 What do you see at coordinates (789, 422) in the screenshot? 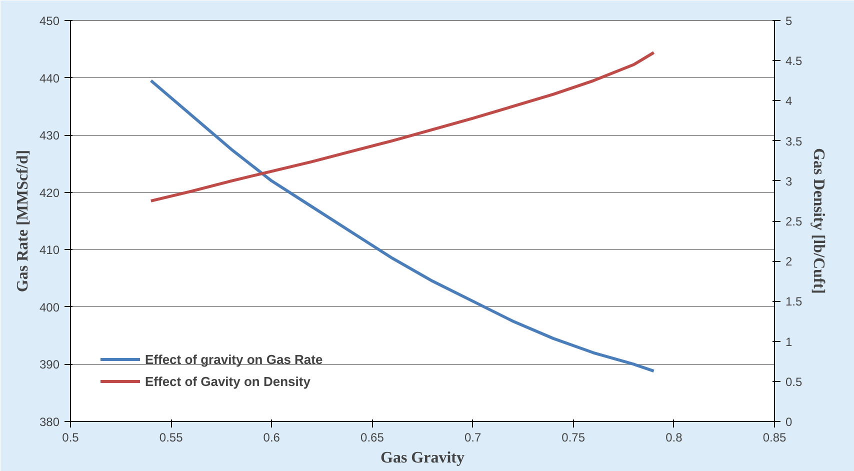
I see `y2-tick-label: 0` at bounding box center [789, 422].